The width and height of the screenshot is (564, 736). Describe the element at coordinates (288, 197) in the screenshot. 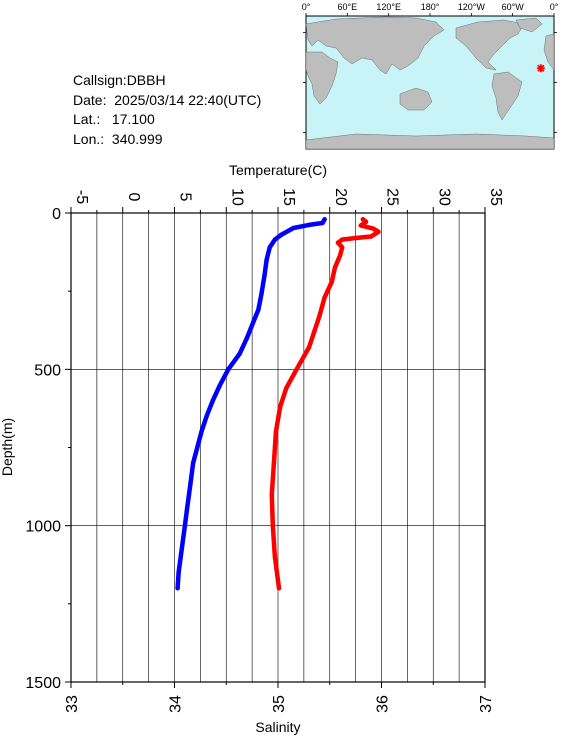

I see `temperature-tick-label: 15` at that location.